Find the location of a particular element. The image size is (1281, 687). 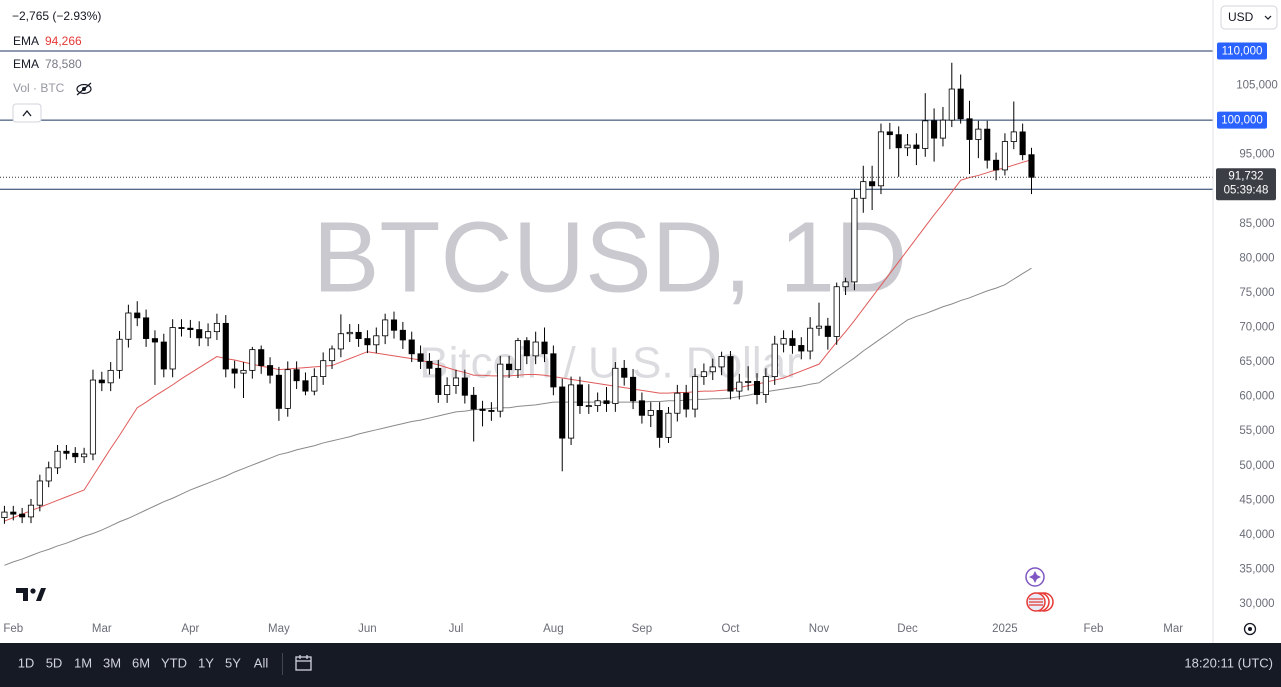

date-range-button is located at coordinates (304, 663).